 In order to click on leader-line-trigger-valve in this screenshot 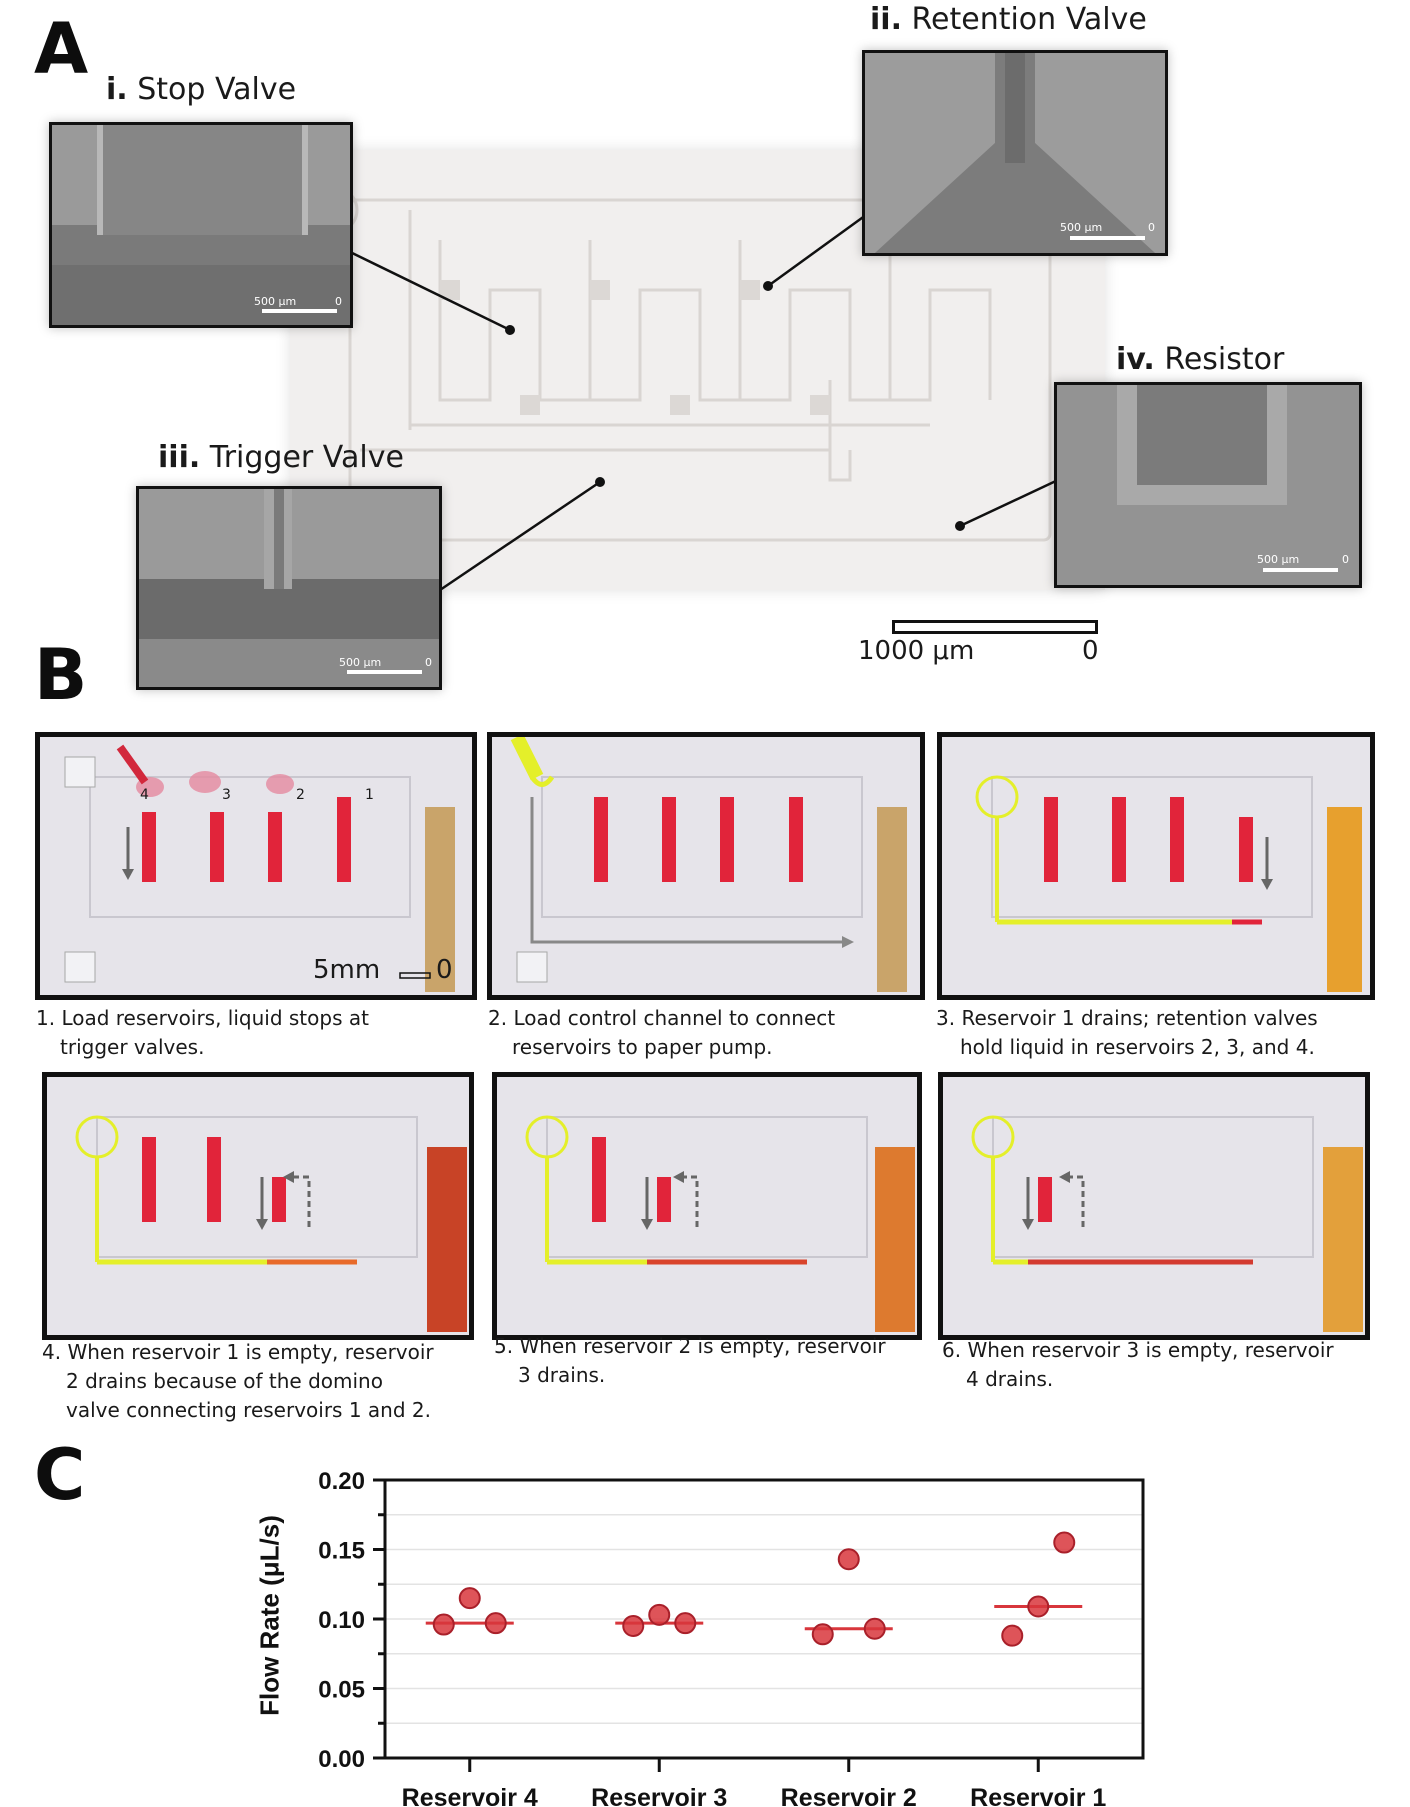, I will do `click(520, 536)`.